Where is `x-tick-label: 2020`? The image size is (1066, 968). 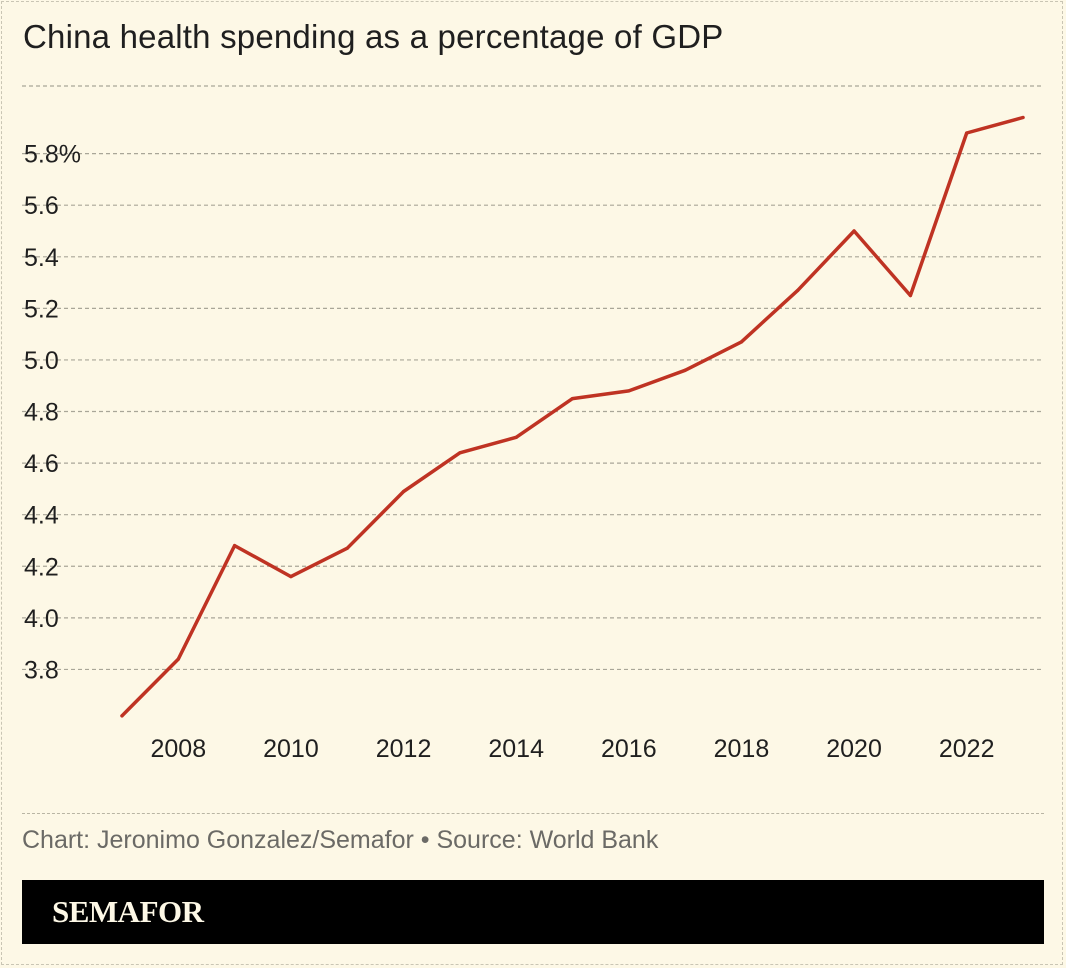
x-tick-label: 2020 is located at coordinates (854, 749).